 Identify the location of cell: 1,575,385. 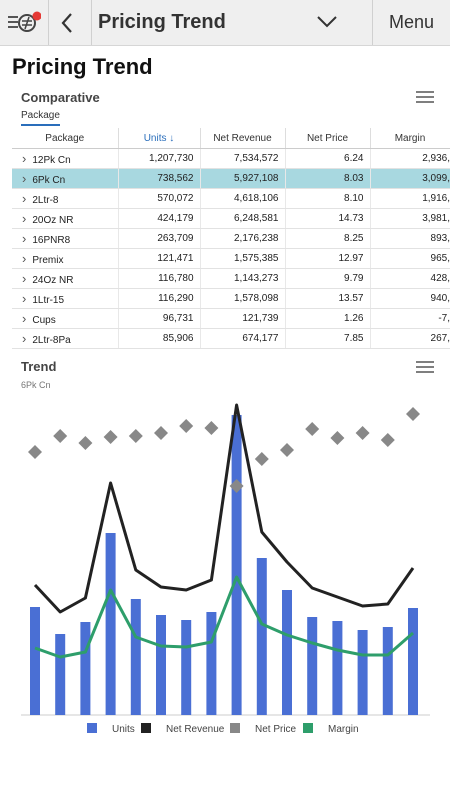
(243, 258).